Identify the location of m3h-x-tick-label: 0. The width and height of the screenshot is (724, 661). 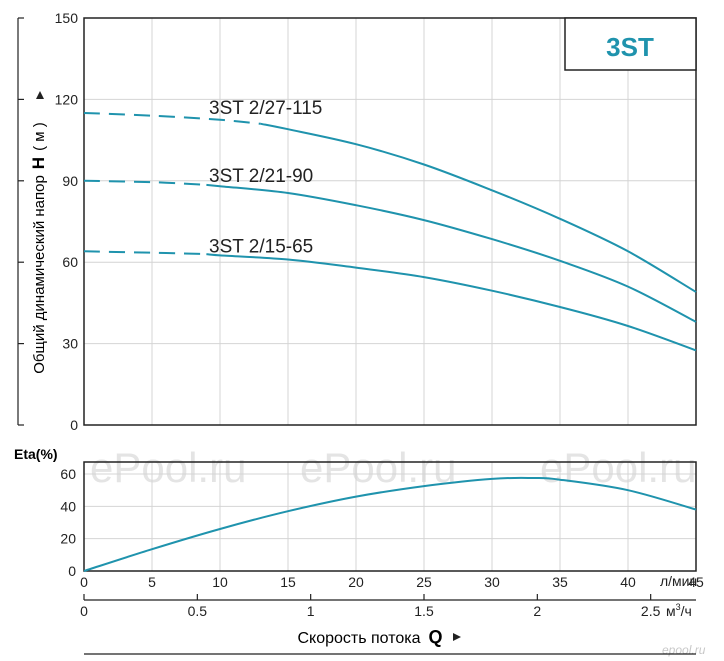
(84, 611).